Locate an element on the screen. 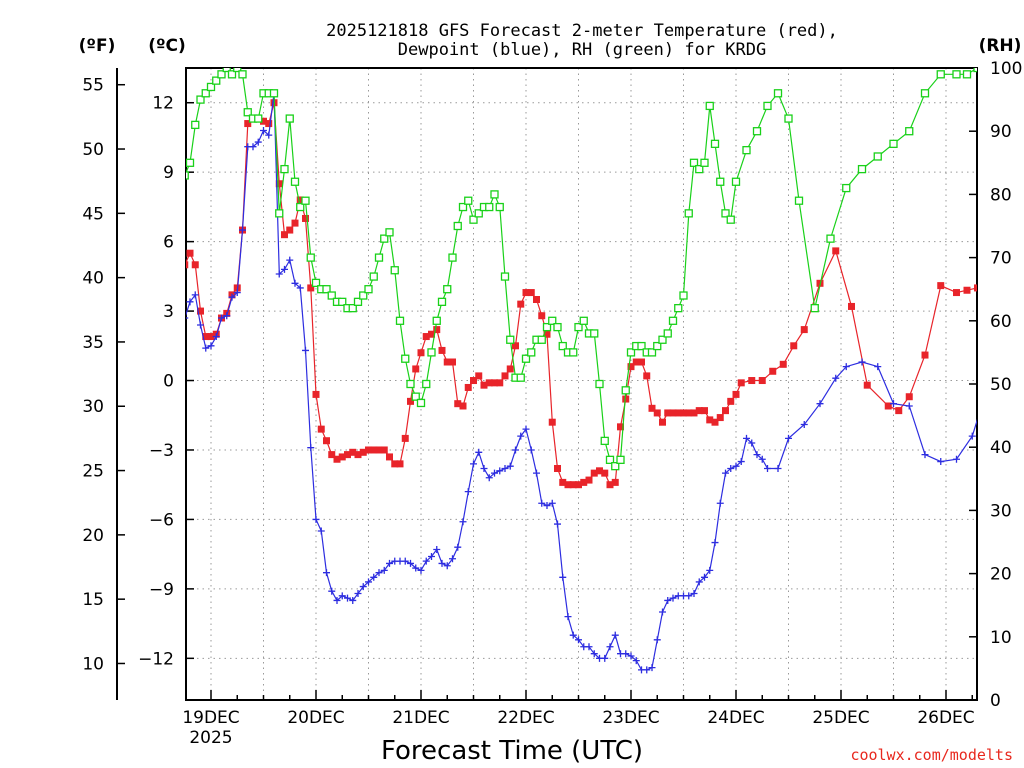  fahrenheit-tick-label: 50 is located at coordinates (93, 150).